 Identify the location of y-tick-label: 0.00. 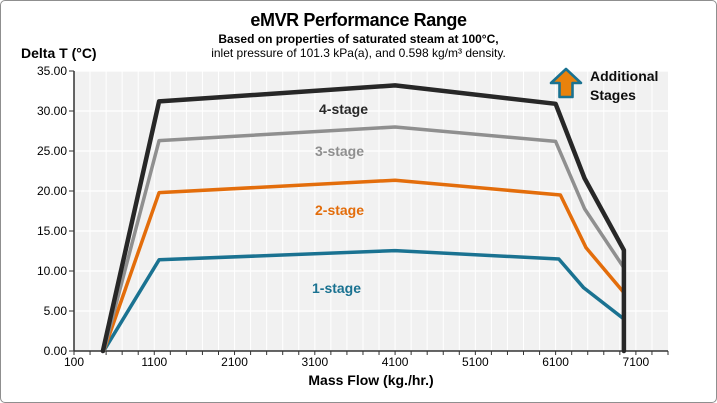
(55, 351).